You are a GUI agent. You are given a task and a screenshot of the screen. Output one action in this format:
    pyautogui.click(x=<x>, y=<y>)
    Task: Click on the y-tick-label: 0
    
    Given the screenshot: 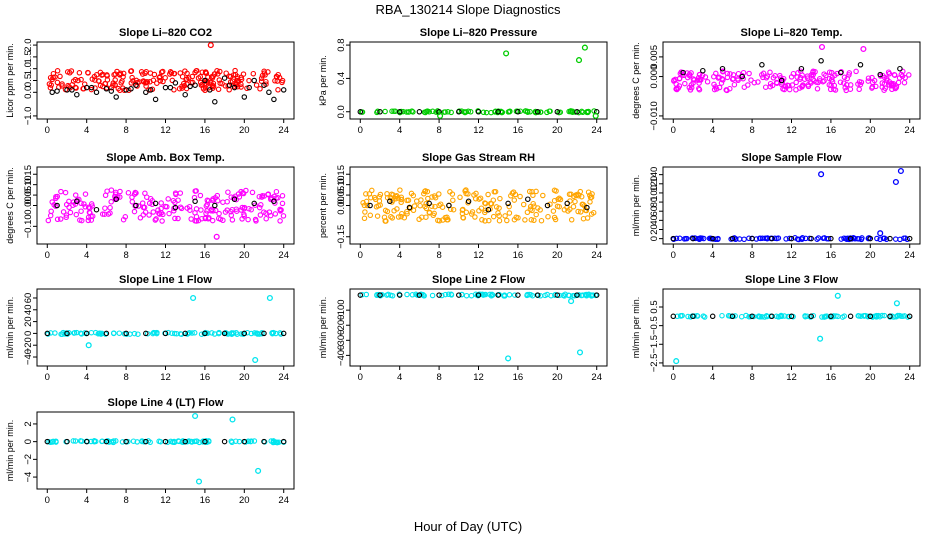 What is the action you would take?
    pyautogui.click(x=28, y=441)
    